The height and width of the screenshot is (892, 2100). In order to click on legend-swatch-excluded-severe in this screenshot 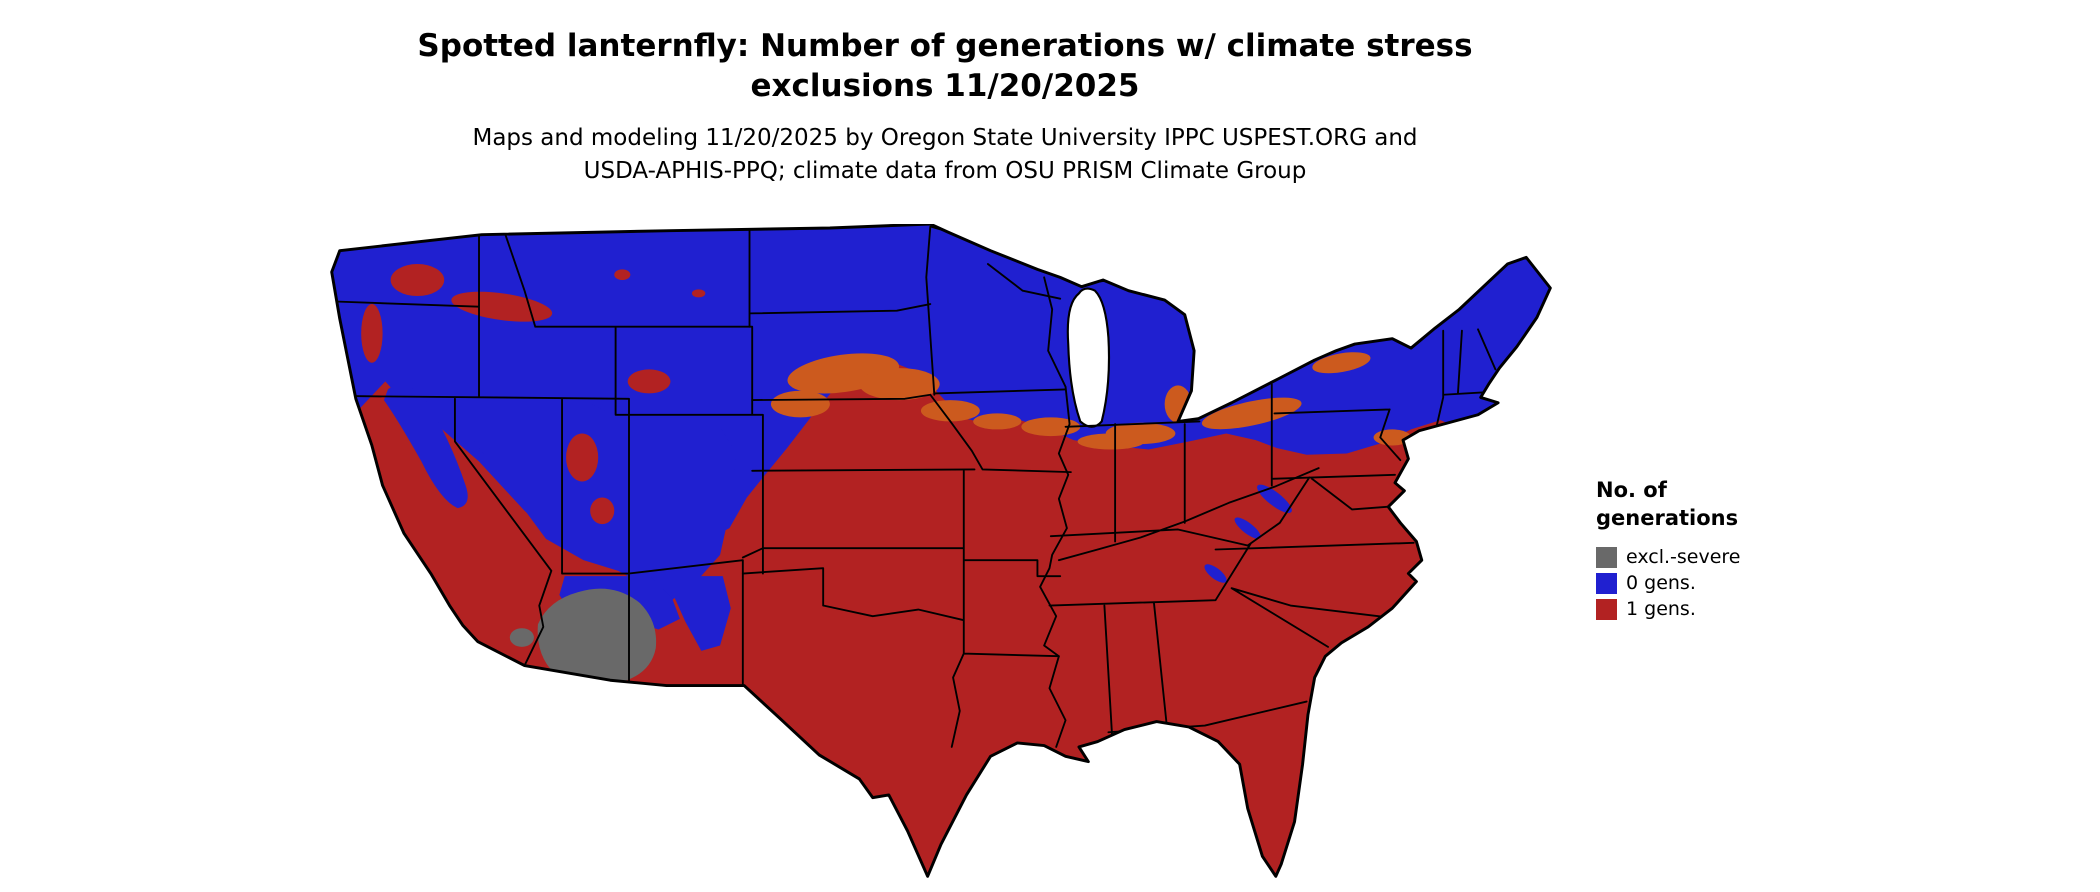, I will do `click(1606, 557)`.